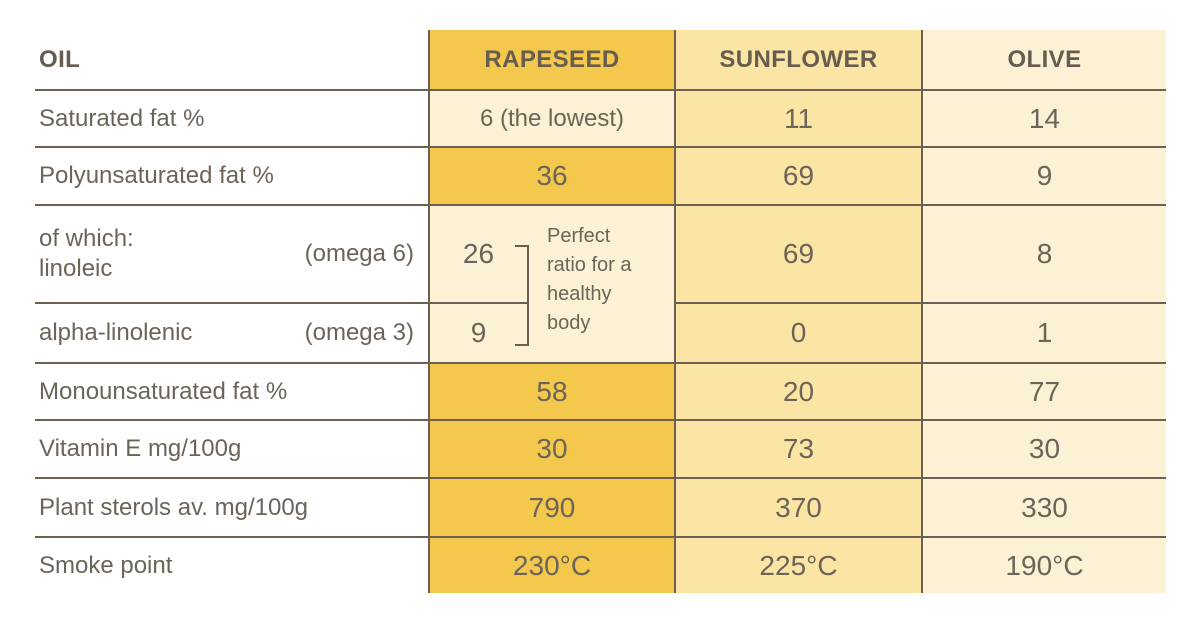  Describe the element at coordinates (1043, 333) in the screenshot. I see `cell-olive: 1` at that location.